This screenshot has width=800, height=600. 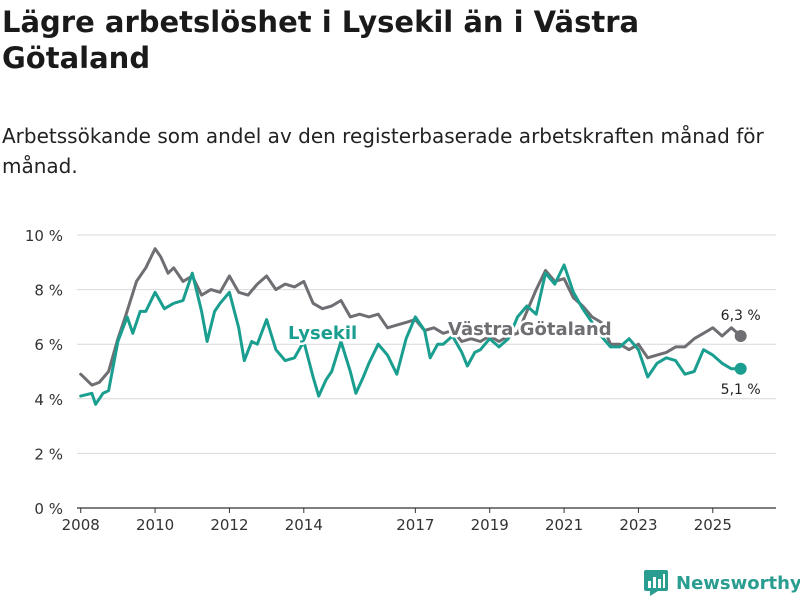 What do you see at coordinates (656, 583) in the screenshot?
I see `newsworthy-logo-icon` at bounding box center [656, 583].